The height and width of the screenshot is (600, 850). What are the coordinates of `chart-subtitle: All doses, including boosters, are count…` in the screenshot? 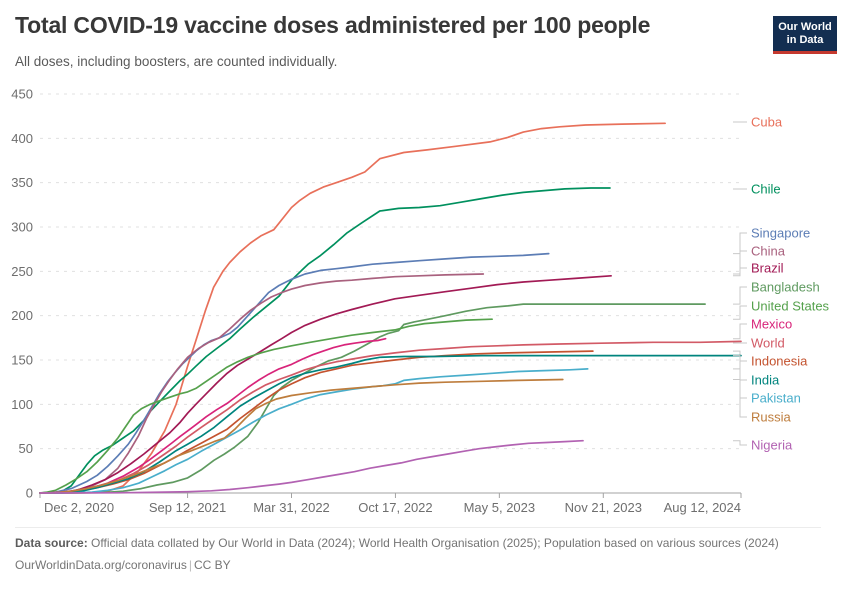 It's located at (176, 61).